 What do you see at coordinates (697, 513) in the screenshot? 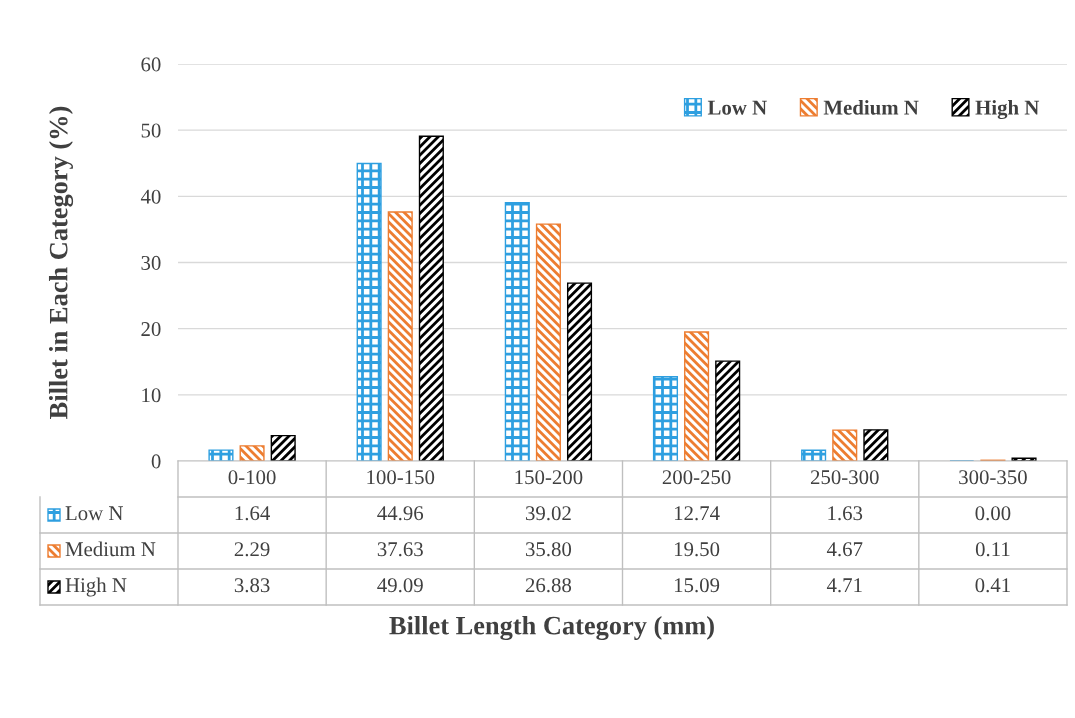
I see `data-label: 12.74` at bounding box center [697, 513].